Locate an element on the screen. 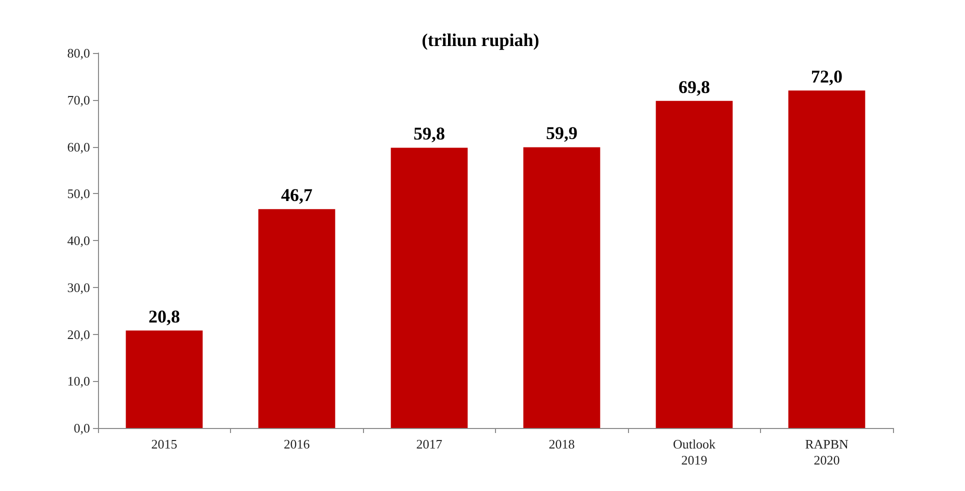  data-label: 46,7 is located at coordinates (296, 195).